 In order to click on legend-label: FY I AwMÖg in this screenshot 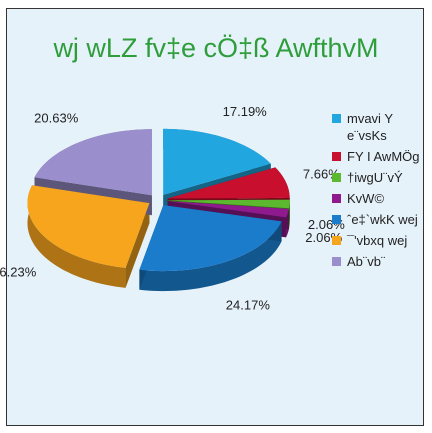, I will do `click(383, 156)`.